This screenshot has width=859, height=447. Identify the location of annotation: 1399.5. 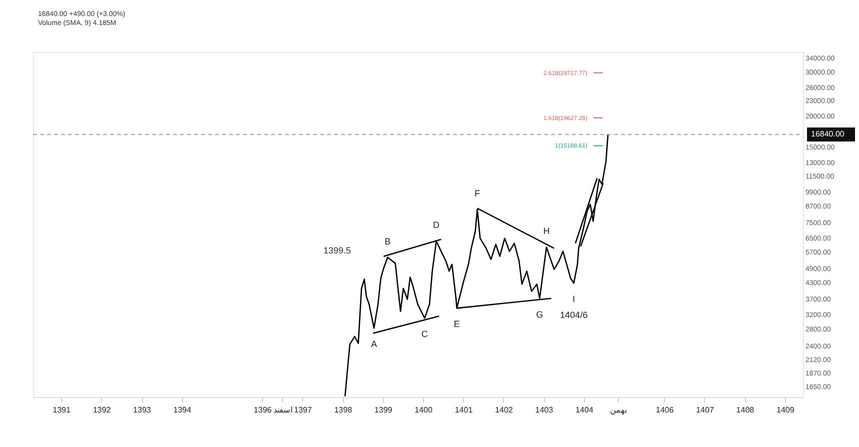
(337, 250).